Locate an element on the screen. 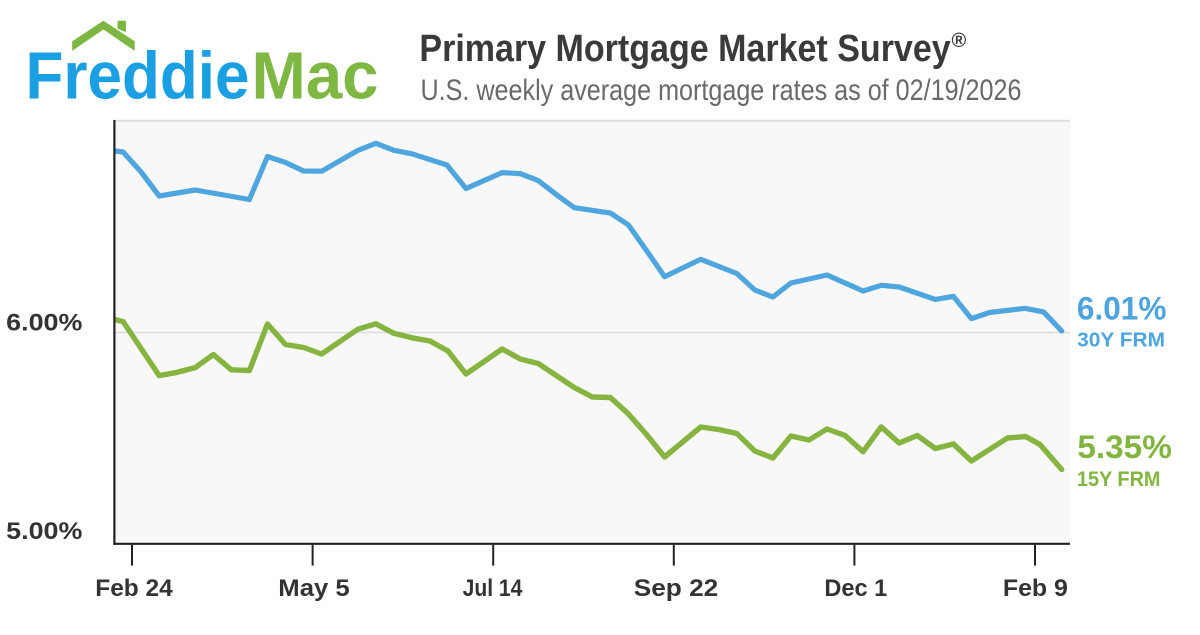 This screenshot has width=1200, height=635. svg-text: Feb 9 is located at coordinates (1035, 588).